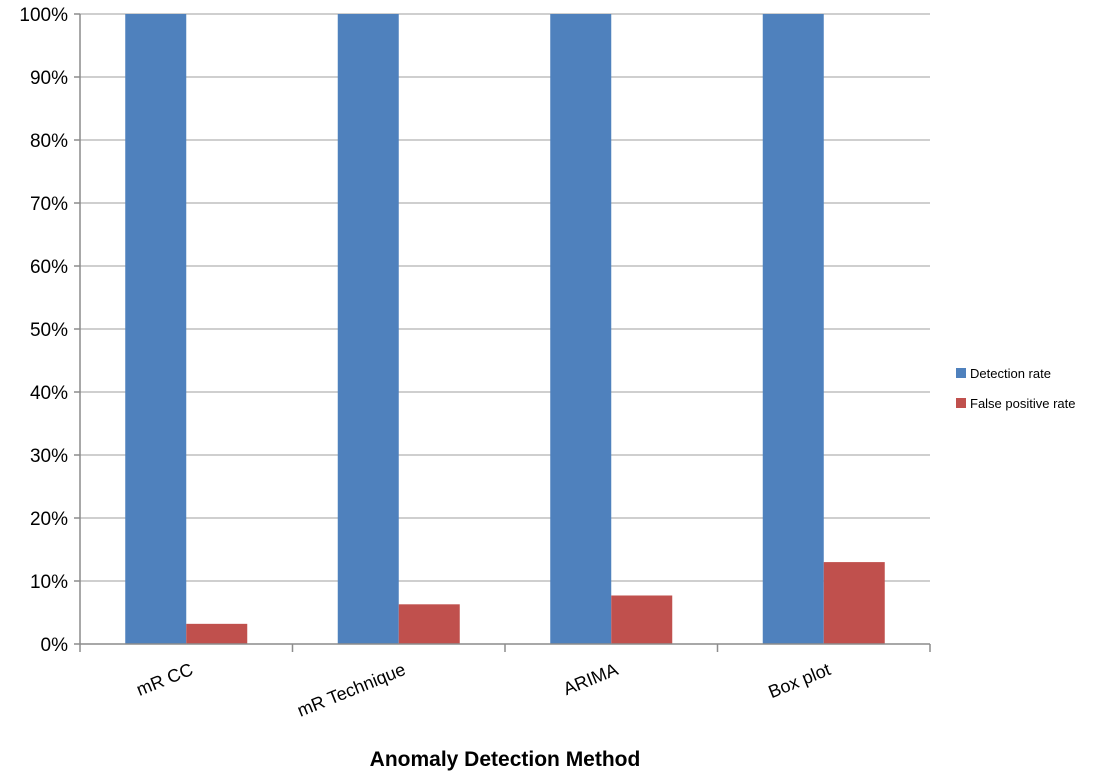 The width and height of the screenshot is (1095, 773). Describe the element at coordinates (49, 582) in the screenshot. I see `y-tick-label: 10%` at that location.